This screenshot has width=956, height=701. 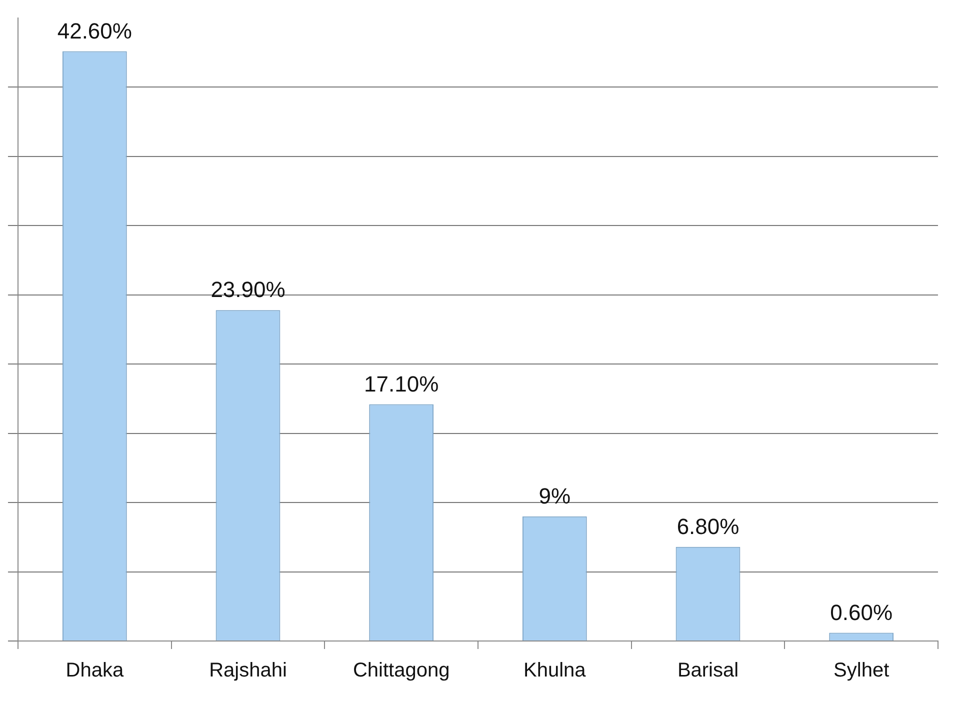 What do you see at coordinates (94, 31) in the screenshot?
I see `data-label: 42.60%` at bounding box center [94, 31].